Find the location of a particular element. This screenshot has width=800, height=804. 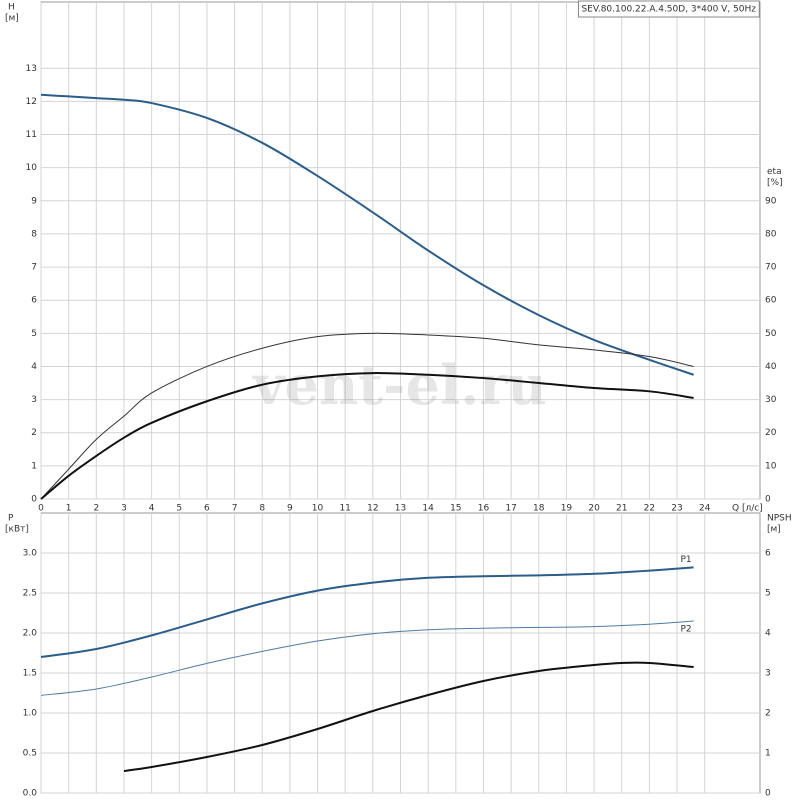

chart-title: SEV.80.100.22.A.4.50D, 3*400 V, 50Hz is located at coordinates (668, 10).